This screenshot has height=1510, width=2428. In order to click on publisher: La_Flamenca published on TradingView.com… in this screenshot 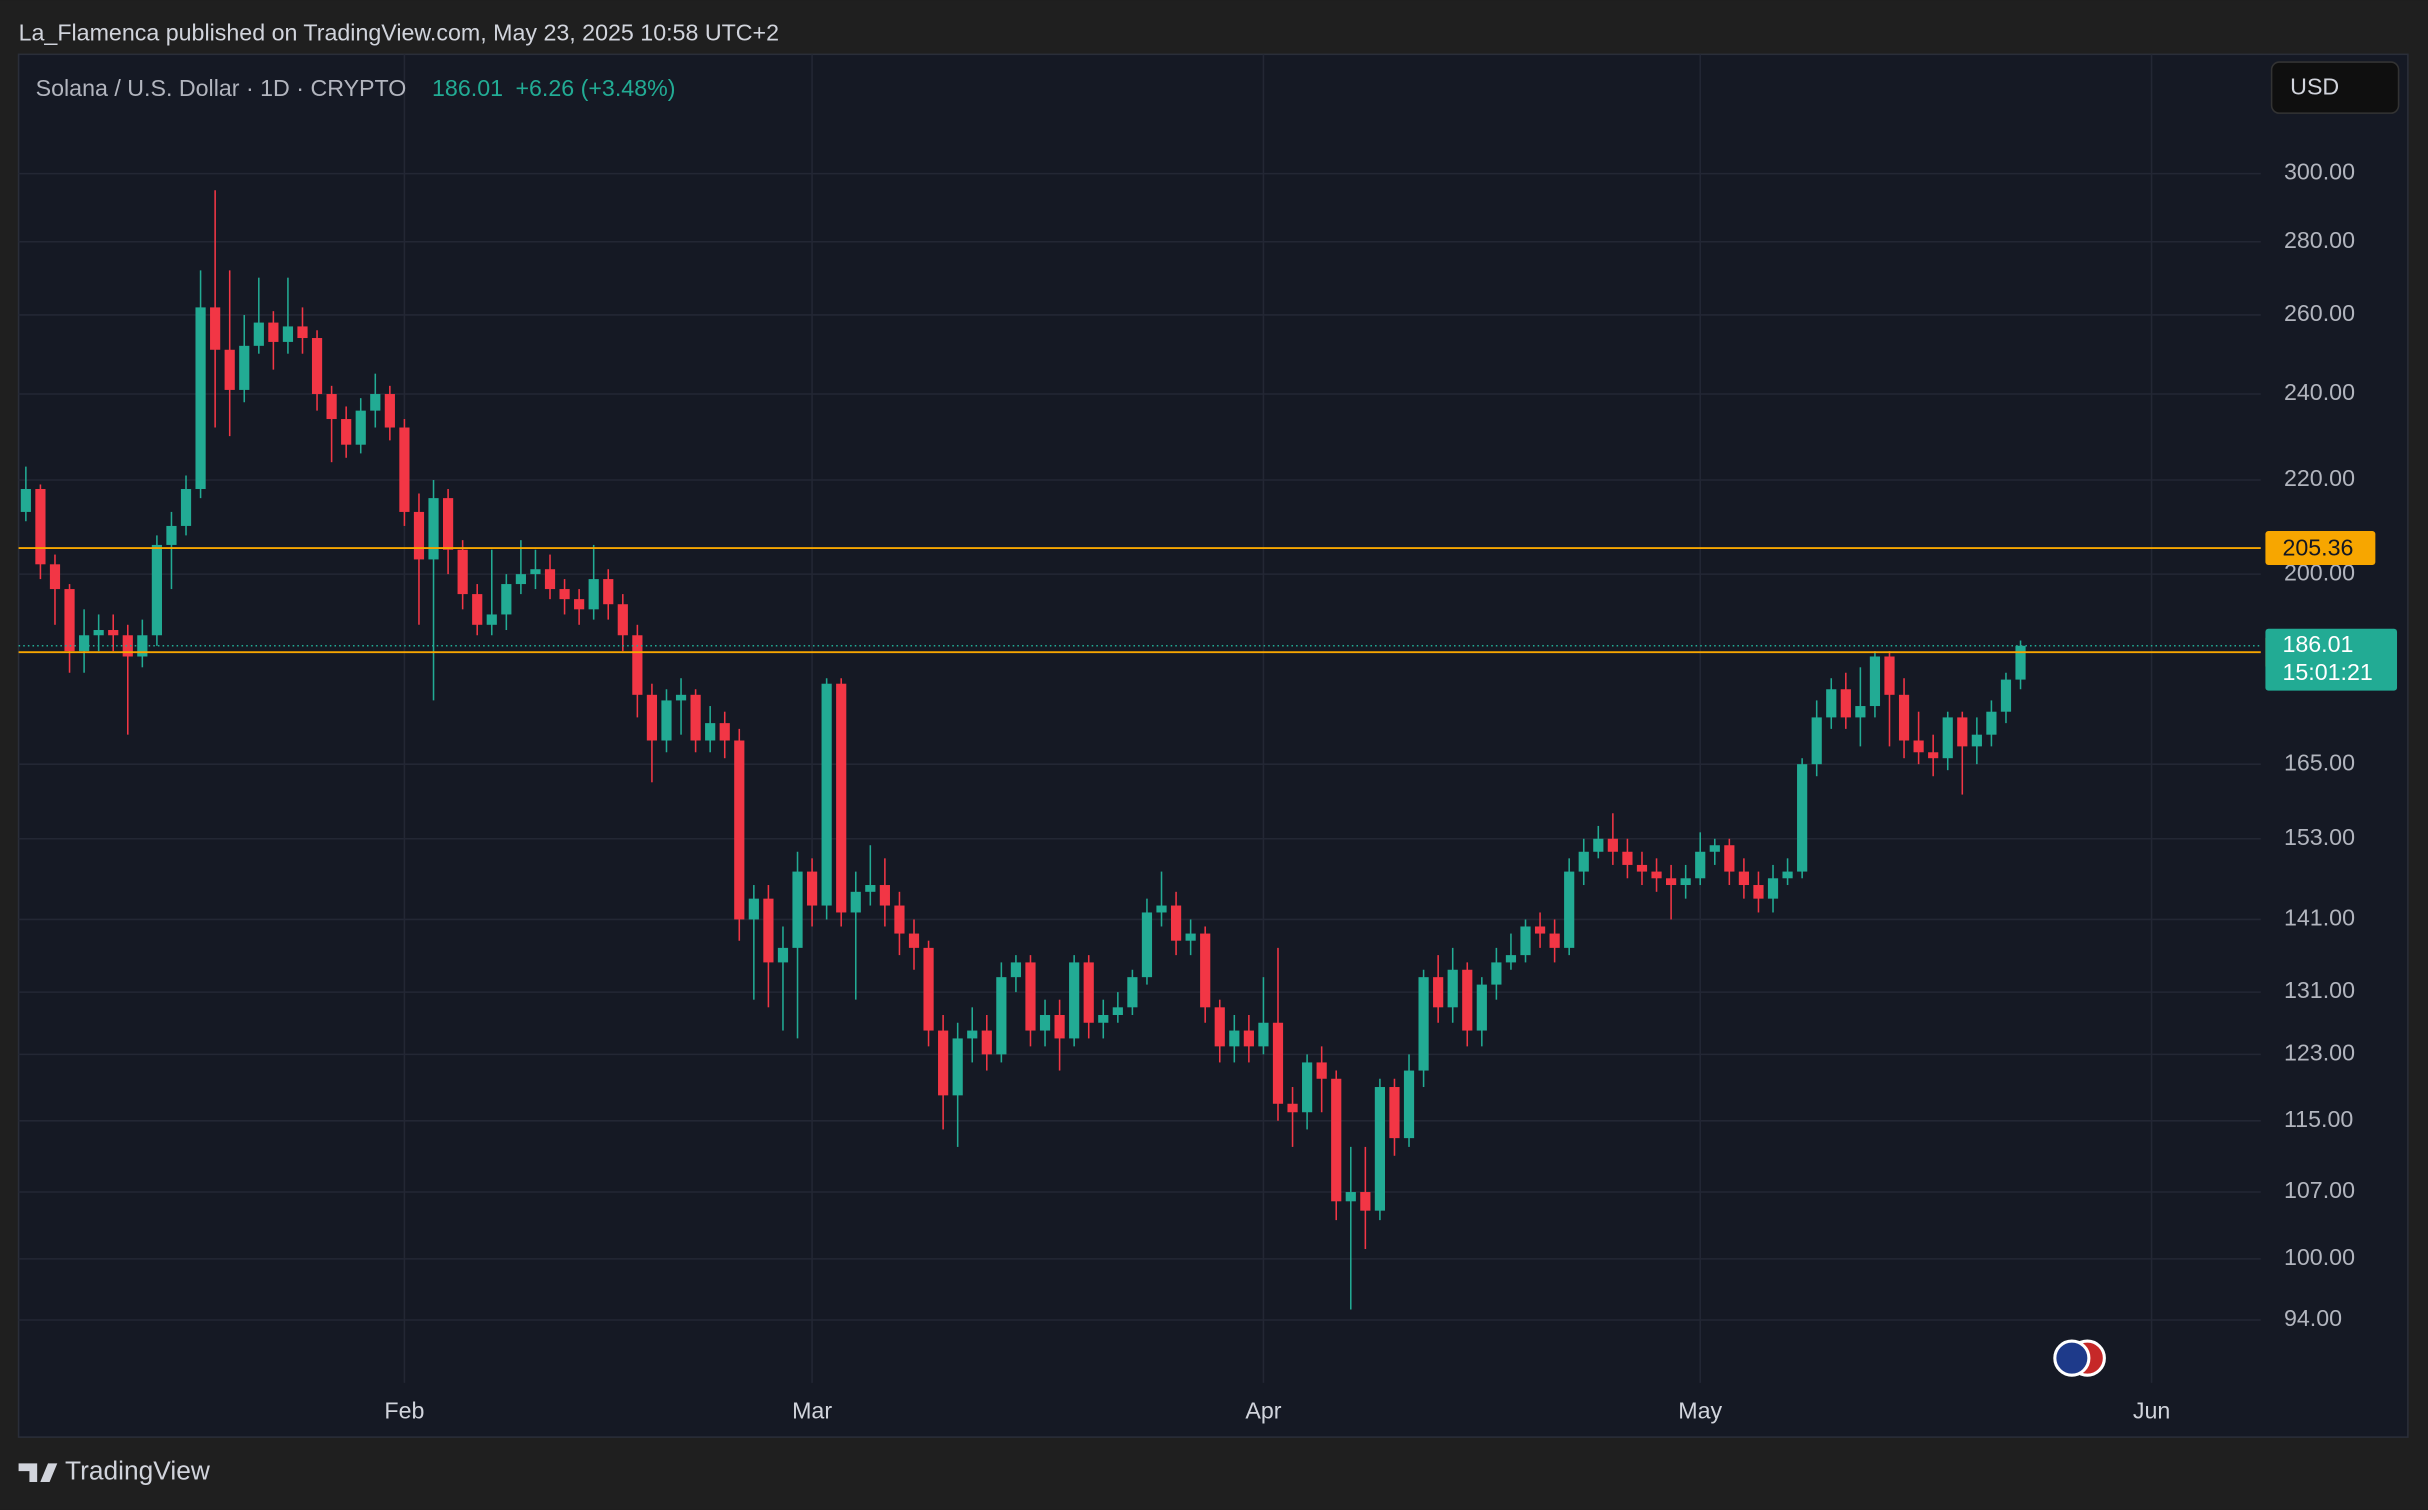, I will do `click(399, 32)`.